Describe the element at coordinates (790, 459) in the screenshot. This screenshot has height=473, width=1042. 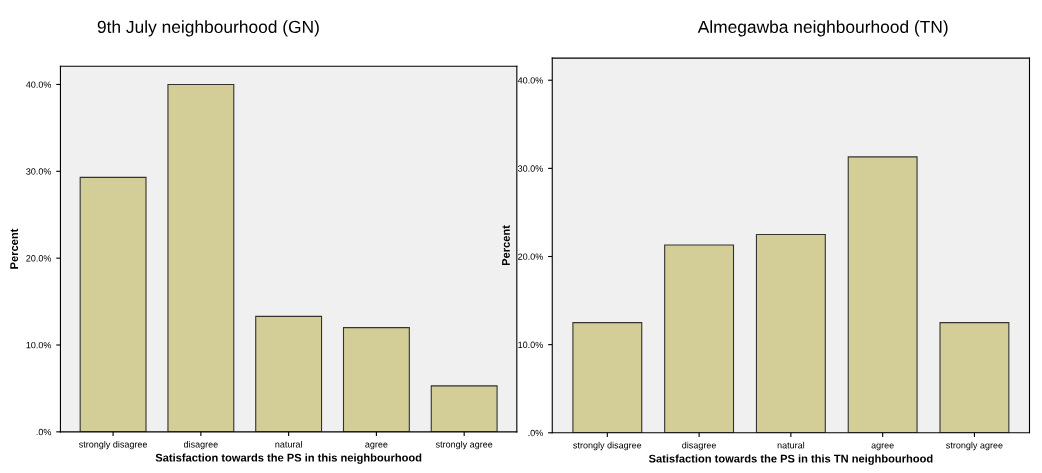
I see `x-axis-title: Satisfaction towards the PS in this TN neighbourhood` at that location.